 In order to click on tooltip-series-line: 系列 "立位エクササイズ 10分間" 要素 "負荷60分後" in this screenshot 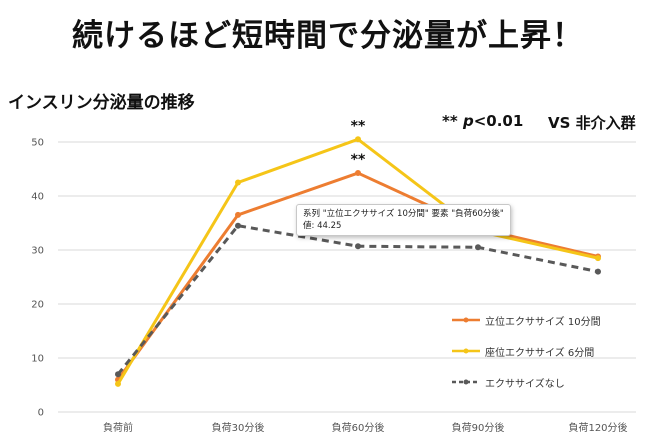, I will do `click(403, 214)`.